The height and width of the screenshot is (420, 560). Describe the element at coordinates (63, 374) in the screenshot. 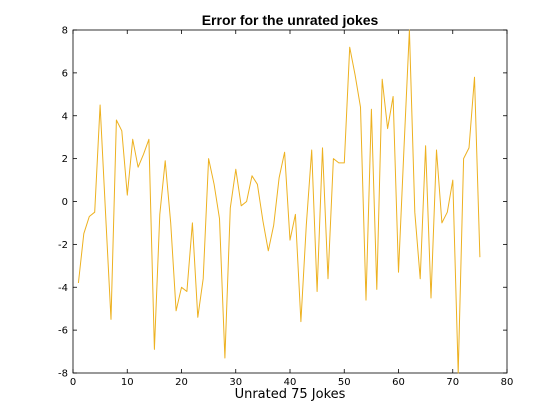

I see `y-tick-label: -8` at that location.